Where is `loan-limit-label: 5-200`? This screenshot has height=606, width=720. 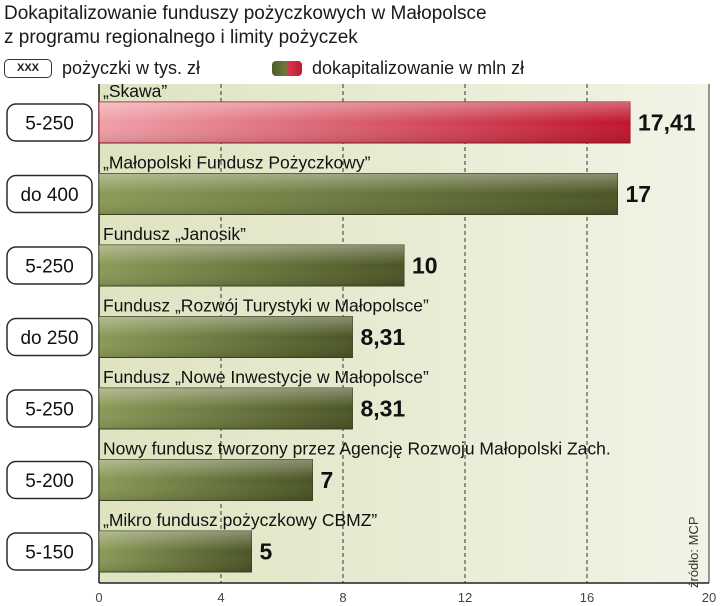 loan-limit-label: 5-200 is located at coordinates (49, 481).